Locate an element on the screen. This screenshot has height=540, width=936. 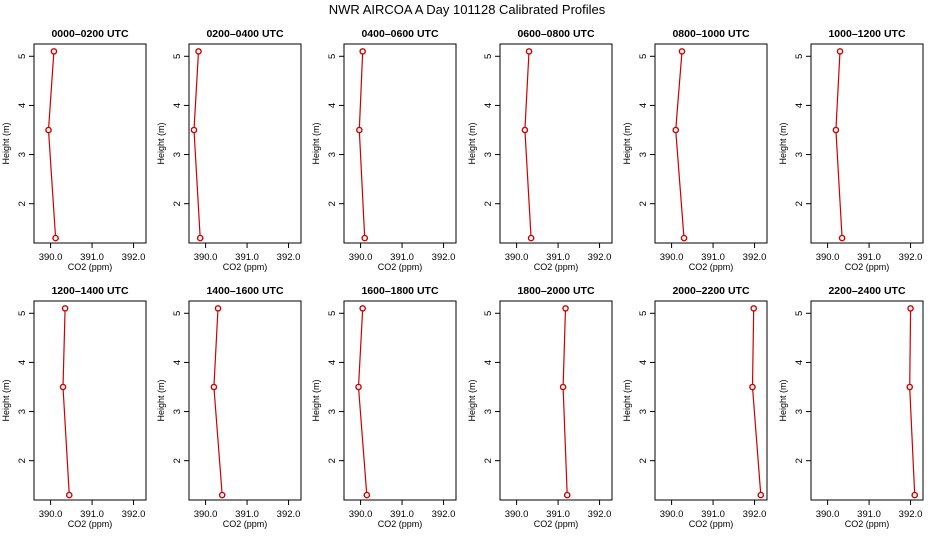
panel-title: 0600–0800 UTC is located at coordinates (555, 34).